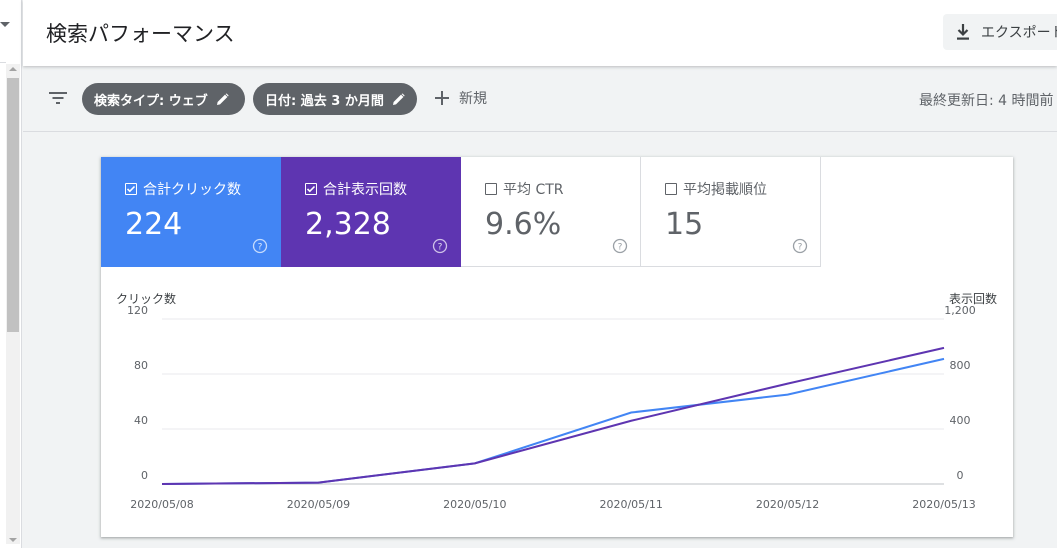 Image resolution: width=1057 pixels, height=548 pixels. I want to click on filter-bar: 検索タイプ: ウェブ 日付: 過去 3 か月間 新規 最終更新日: 4 時間前, so click(540, 99).